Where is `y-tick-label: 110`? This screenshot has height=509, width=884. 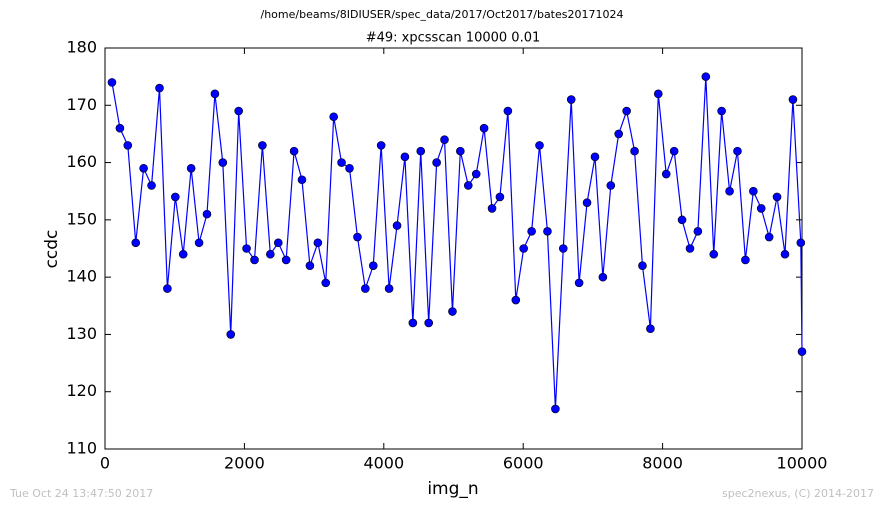
y-tick-label: 110 is located at coordinates (81, 448).